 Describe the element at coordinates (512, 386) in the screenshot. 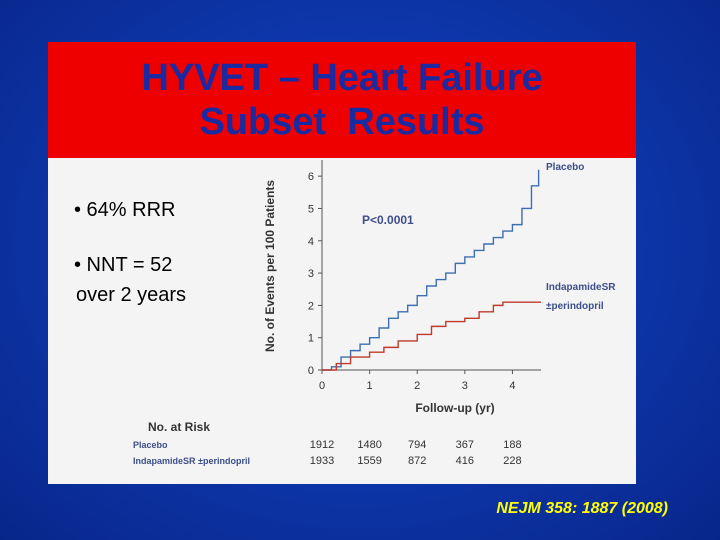

I see `x-tick-label-4: 4` at that location.